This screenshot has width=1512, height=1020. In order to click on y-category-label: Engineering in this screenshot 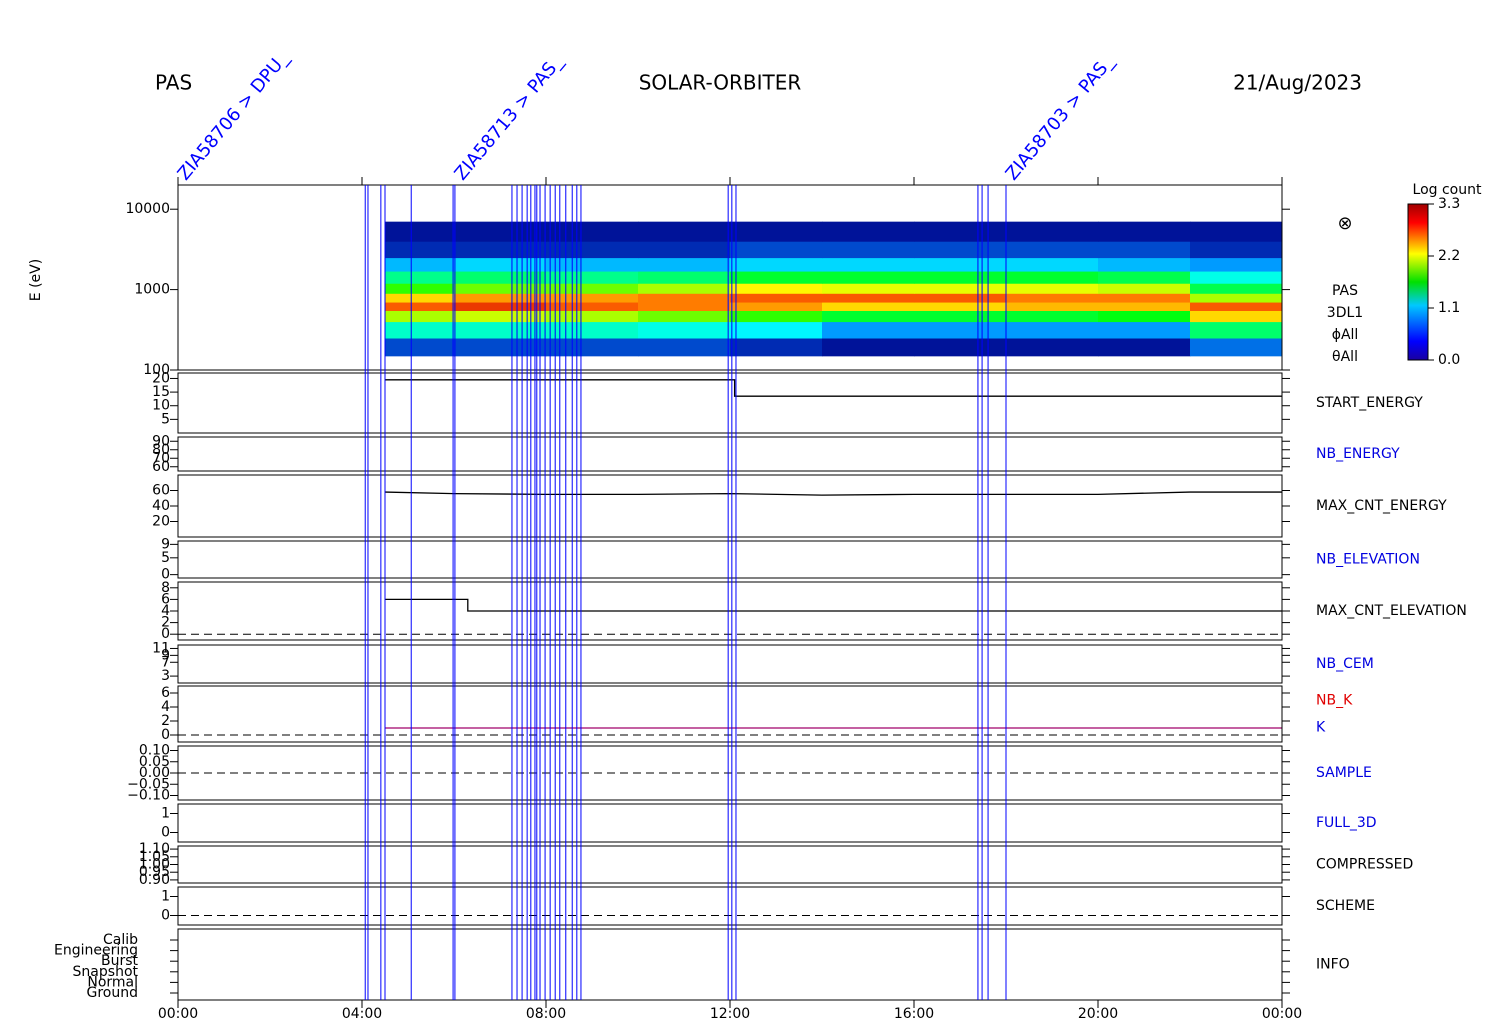, I will do `click(96, 951)`.